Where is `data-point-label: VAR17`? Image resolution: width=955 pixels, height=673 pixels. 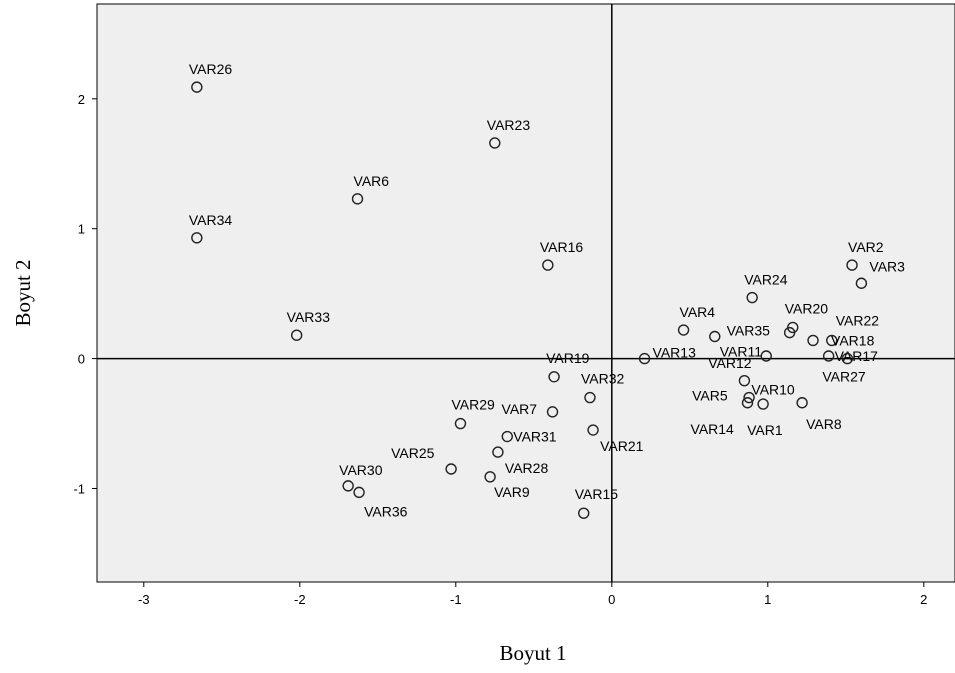
data-point-label: VAR17 is located at coordinates (857, 356).